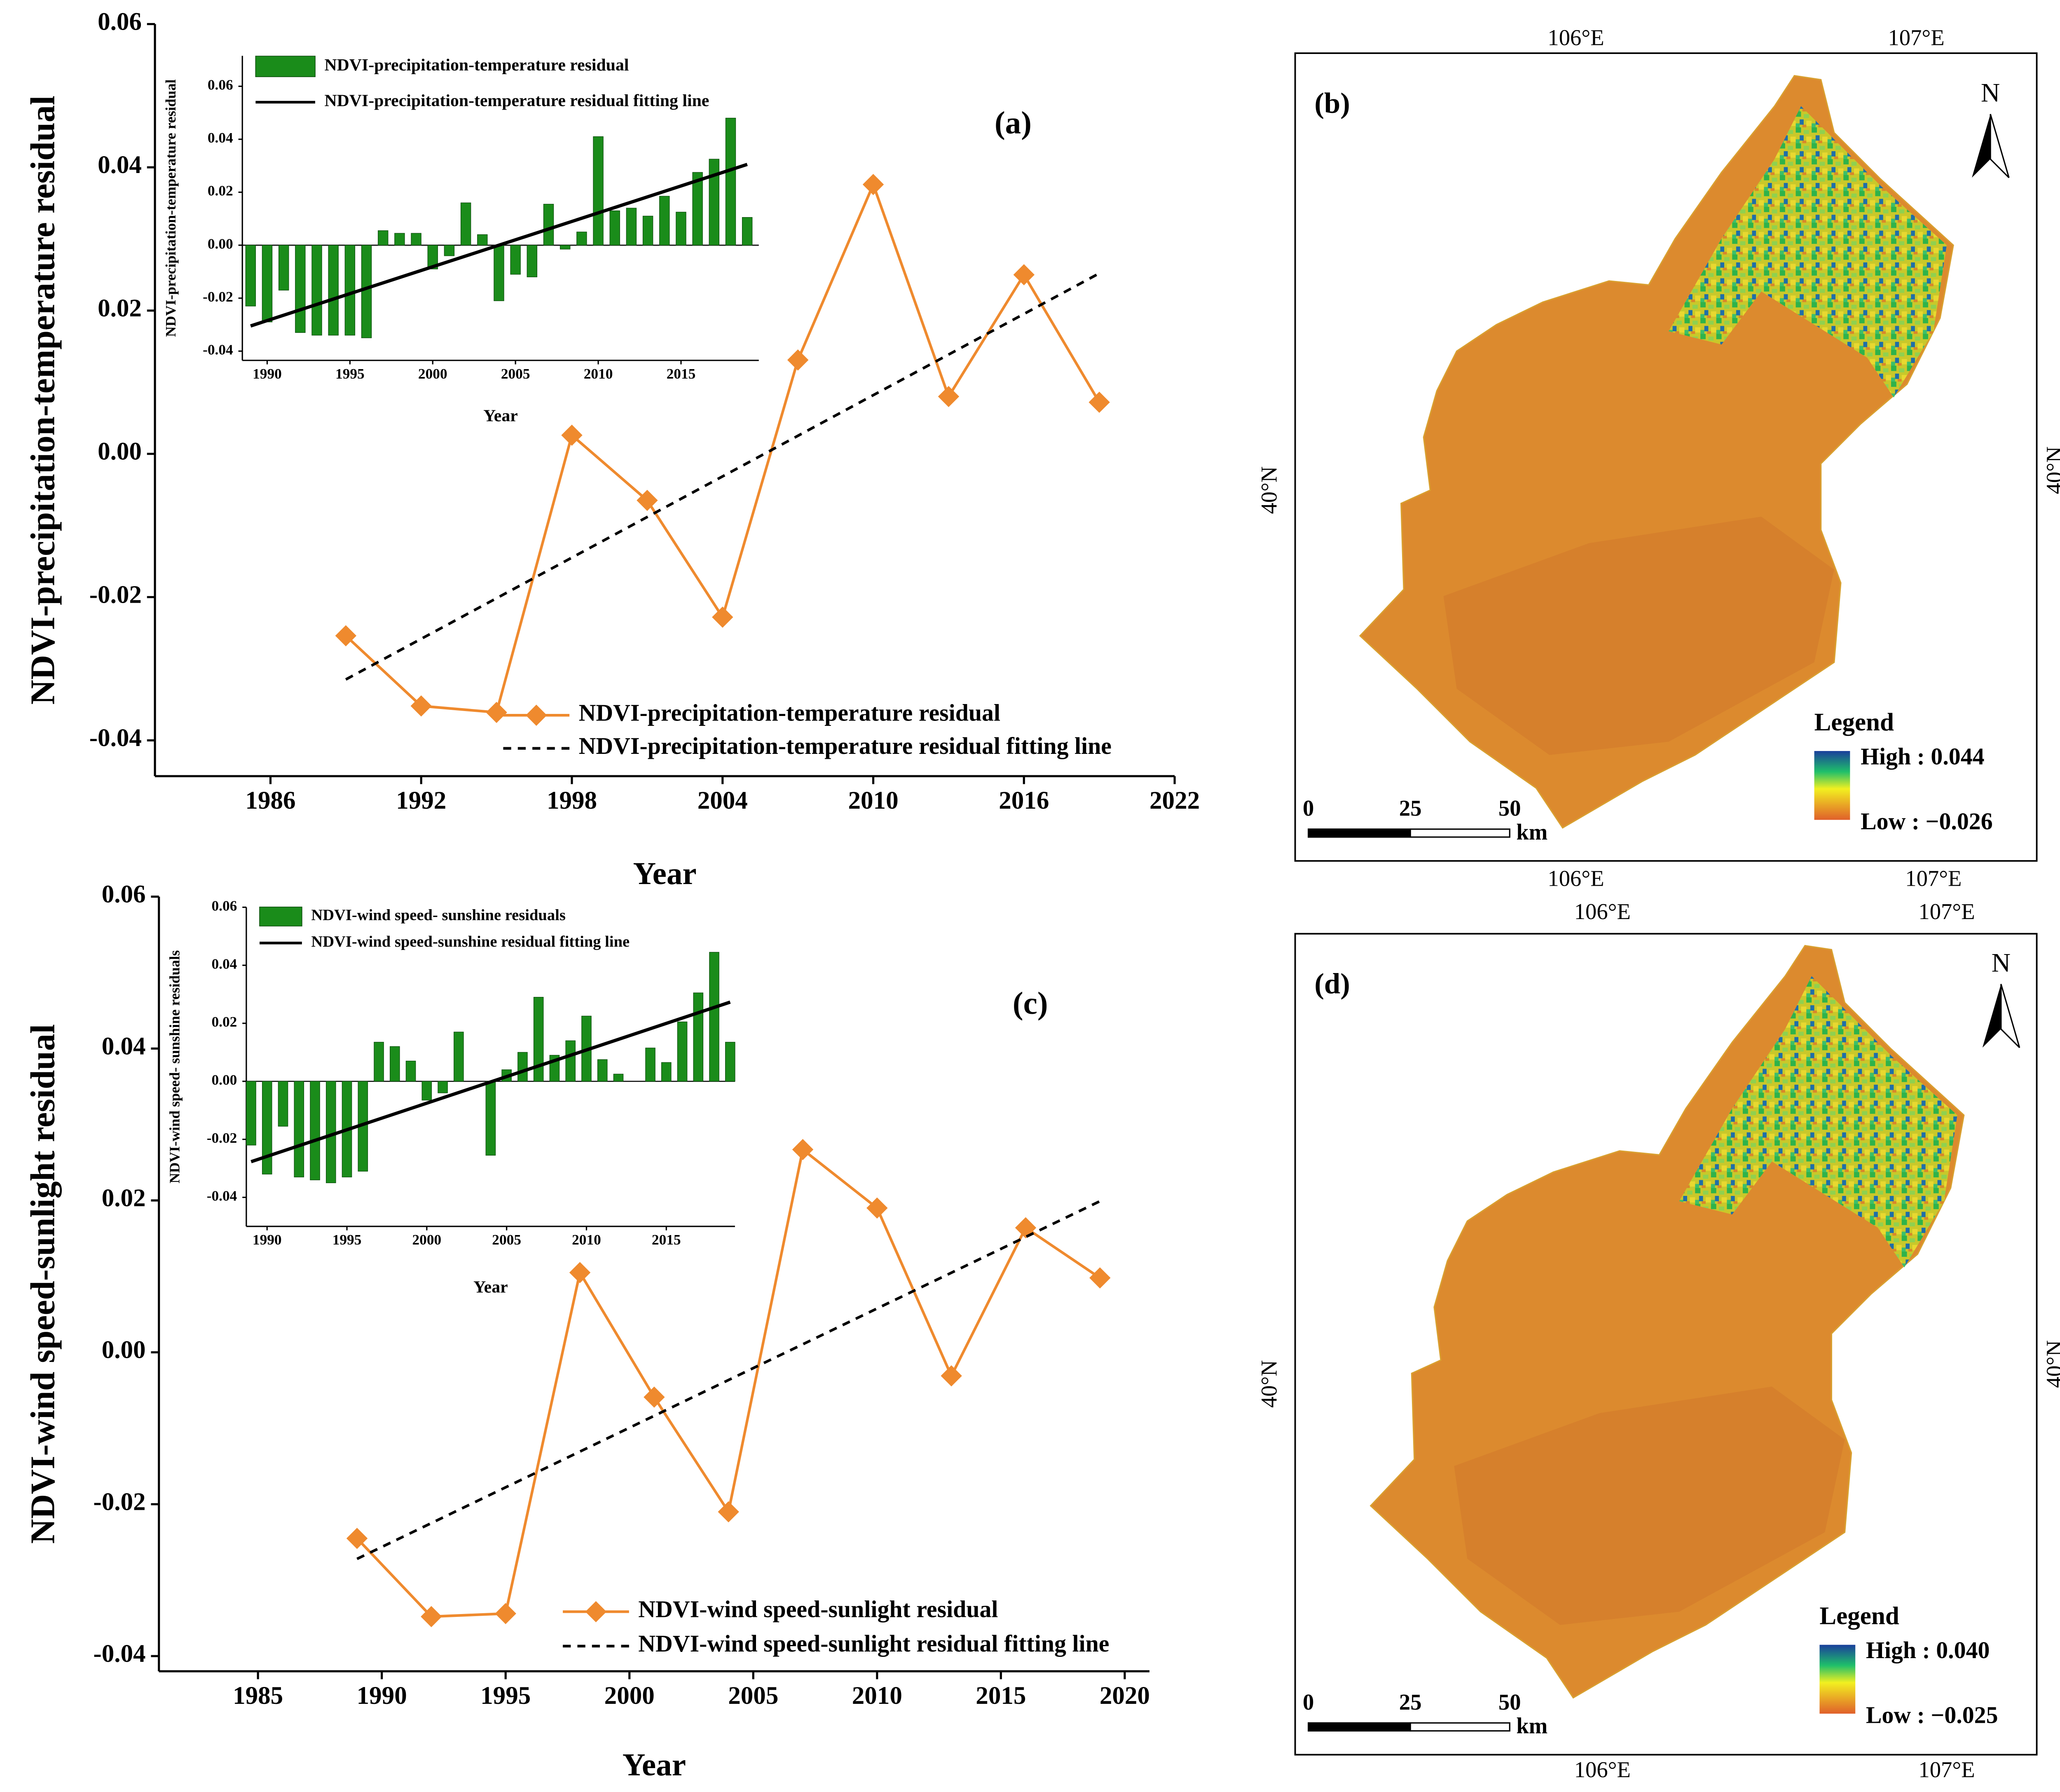  I want to click on legend-low: Low : −0.025, so click(1932, 1715).